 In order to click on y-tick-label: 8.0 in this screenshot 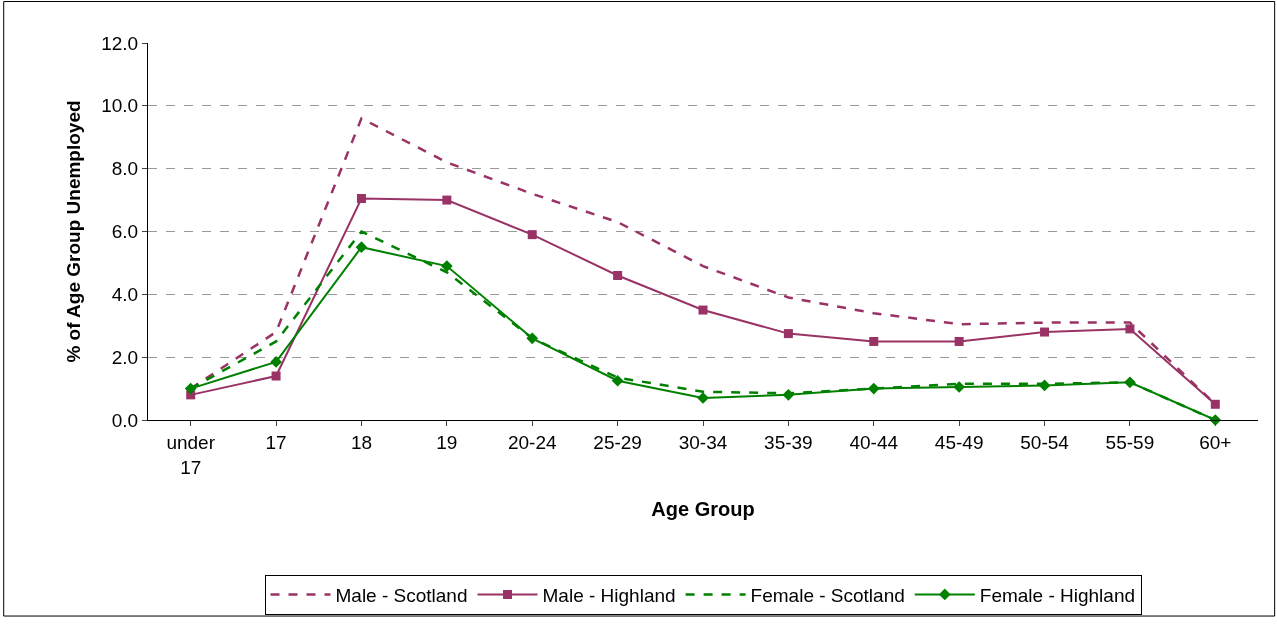, I will do `click(125, 169)`.